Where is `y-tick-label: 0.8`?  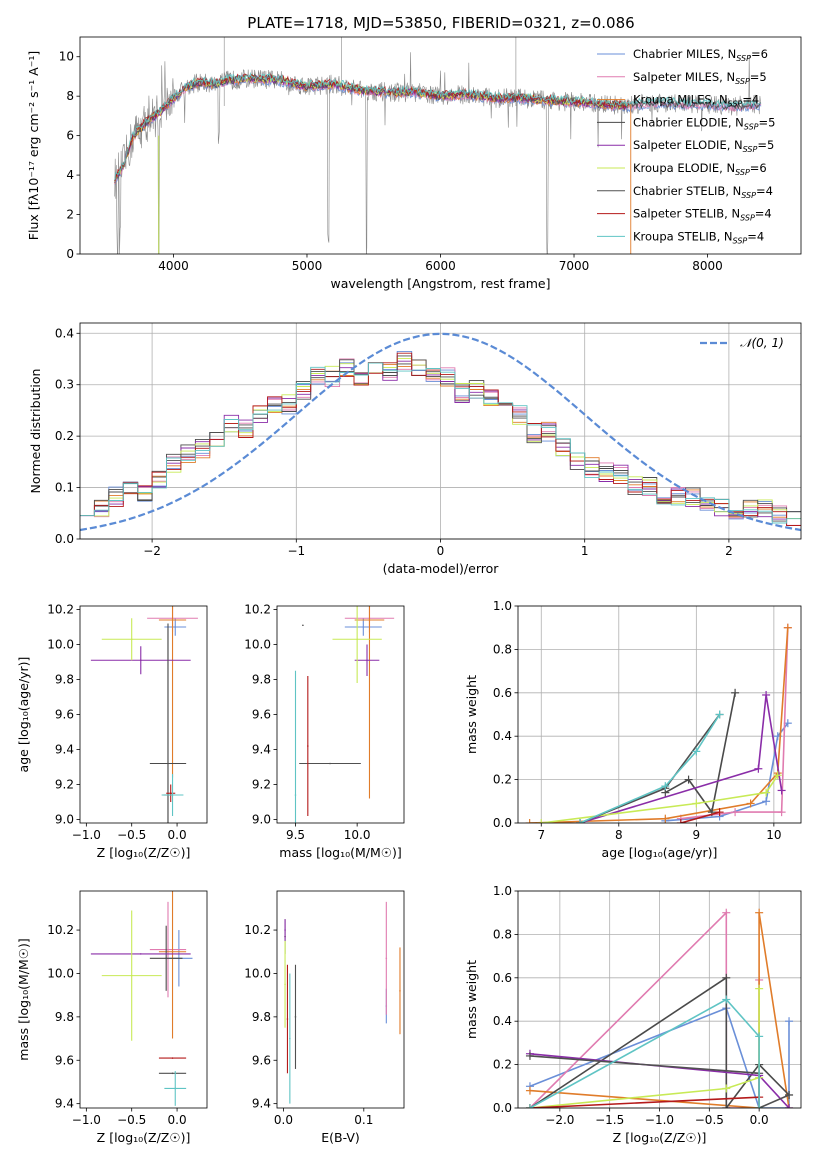
y-tick-label: 0.8 is located at coordinates (502, 649).